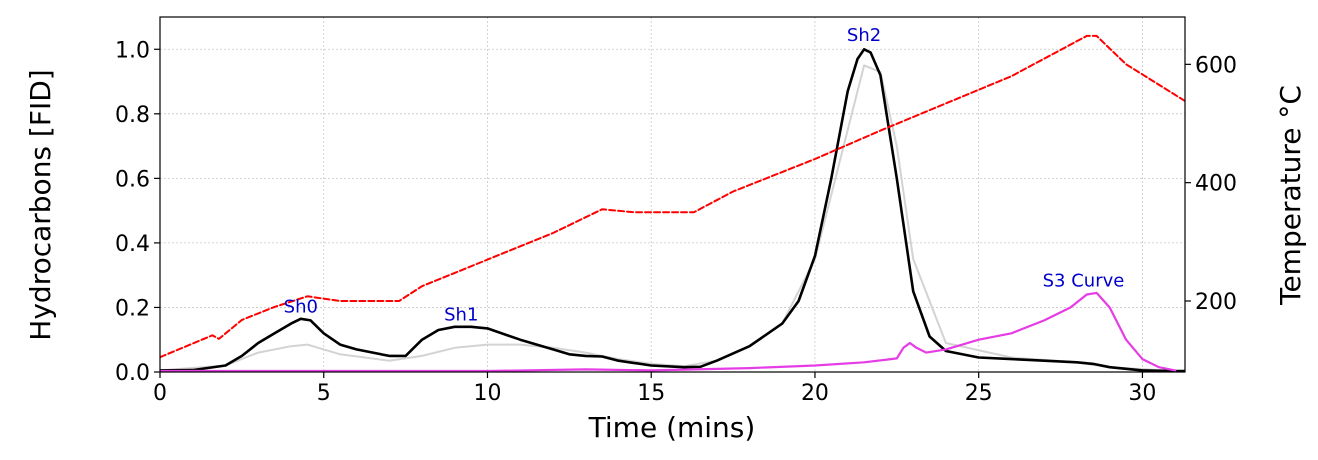 The height and width of the screenshot is (460, 1318). I want to click on y-axis-right-title: Temperature °C, so click(1290, 195).